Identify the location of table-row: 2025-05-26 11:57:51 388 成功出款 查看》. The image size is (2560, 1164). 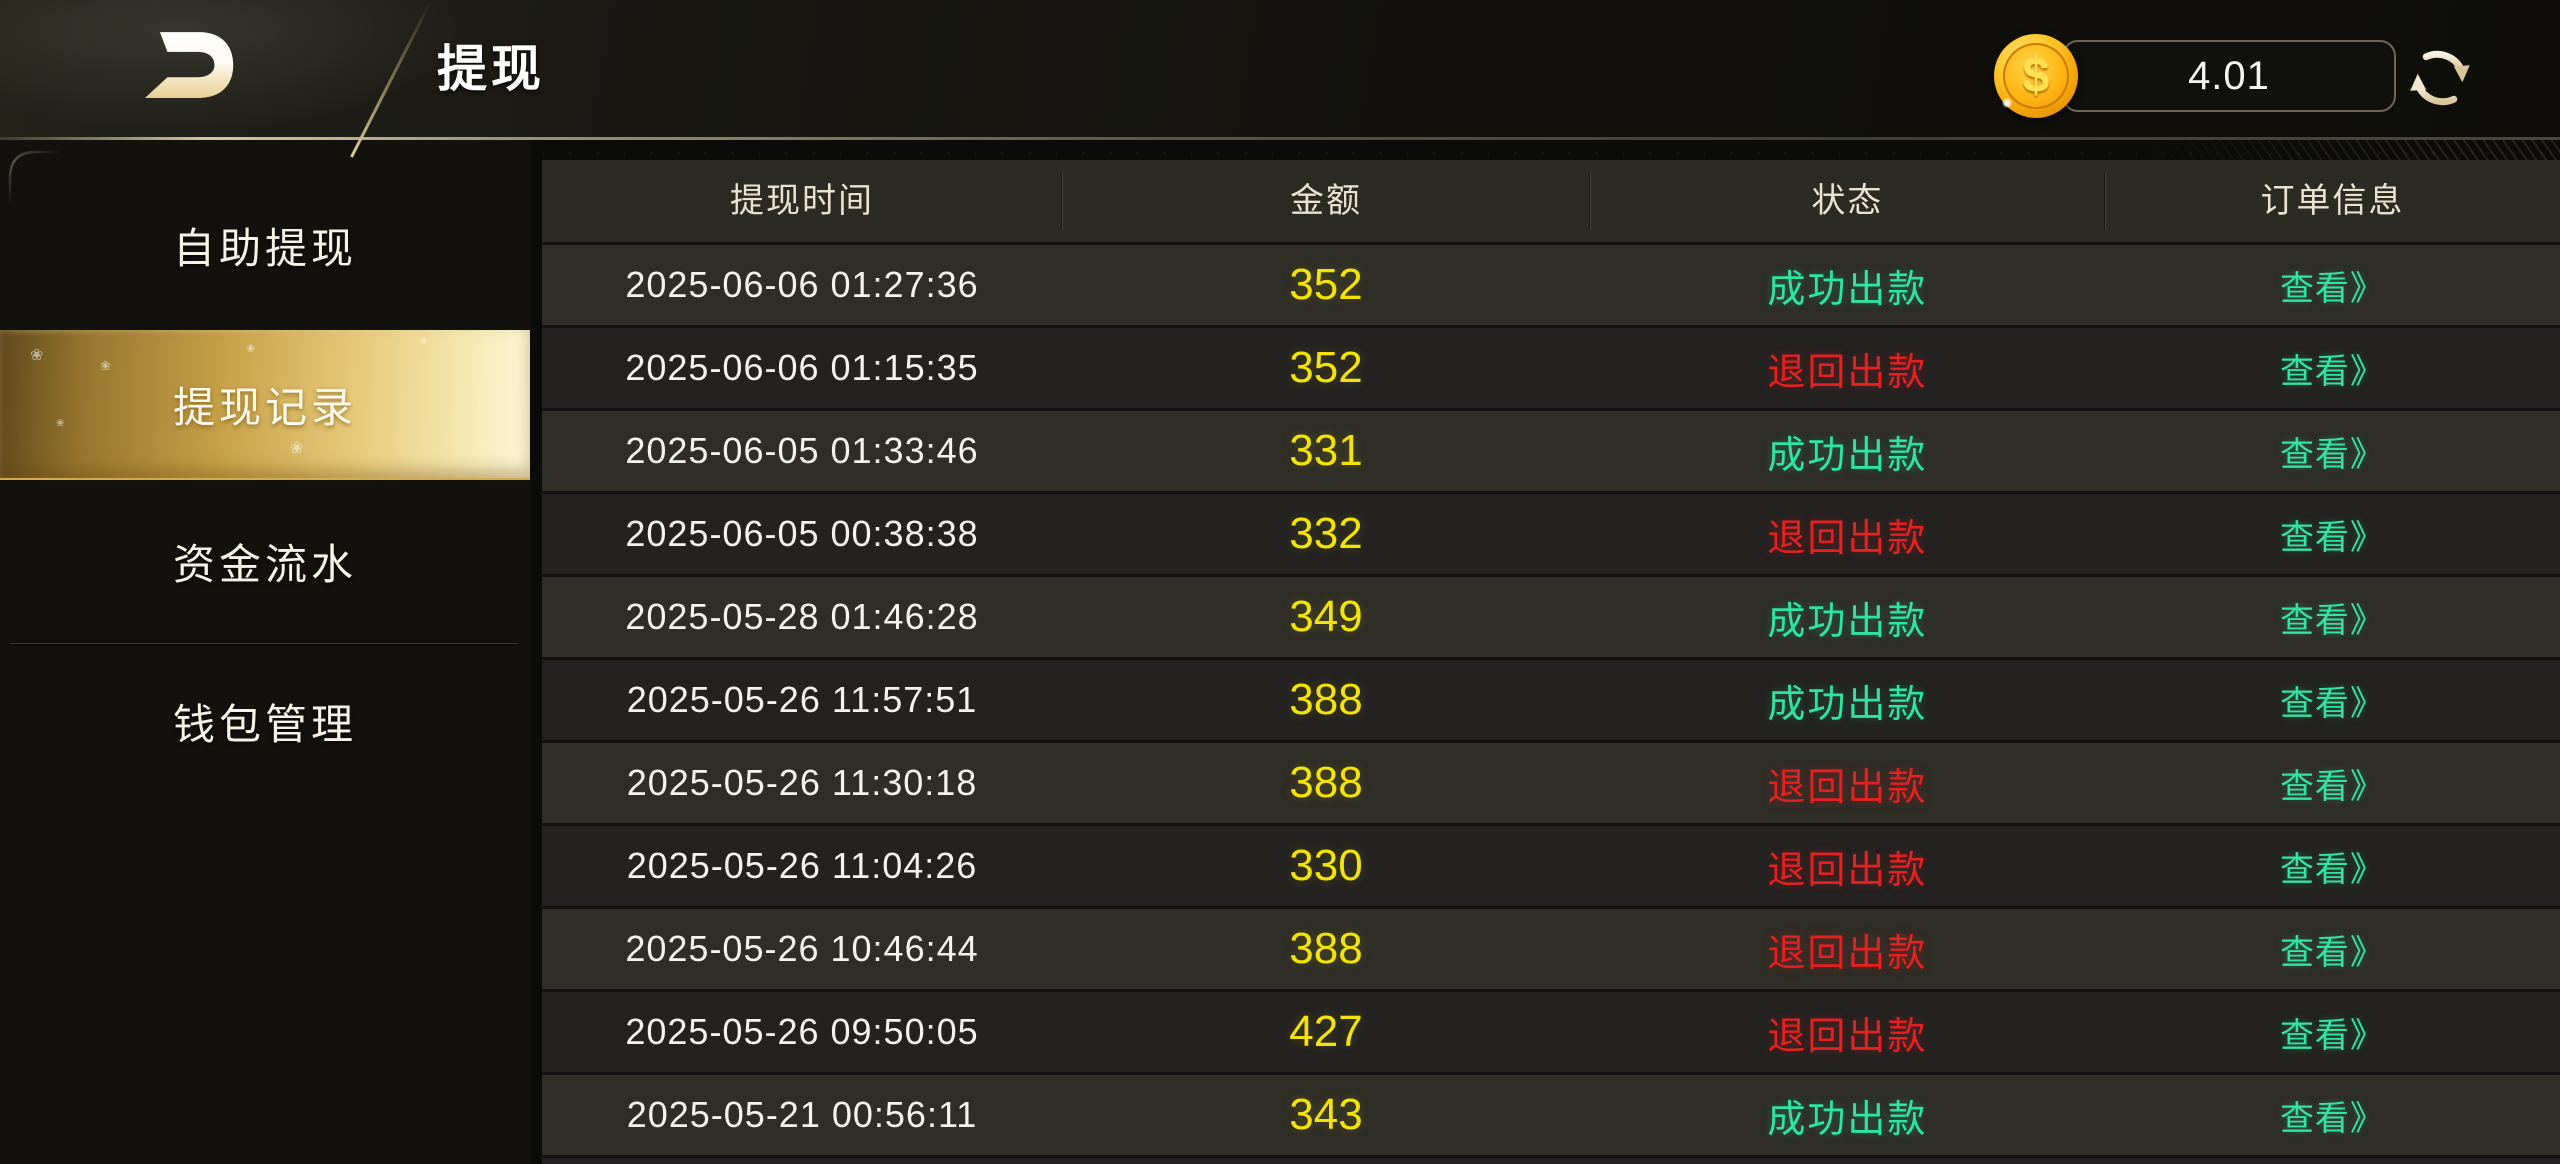
(1551, 698).